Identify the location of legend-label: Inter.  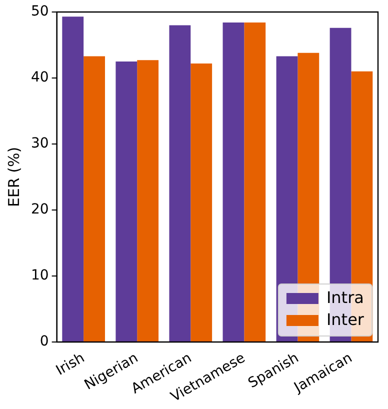
(345, 320).